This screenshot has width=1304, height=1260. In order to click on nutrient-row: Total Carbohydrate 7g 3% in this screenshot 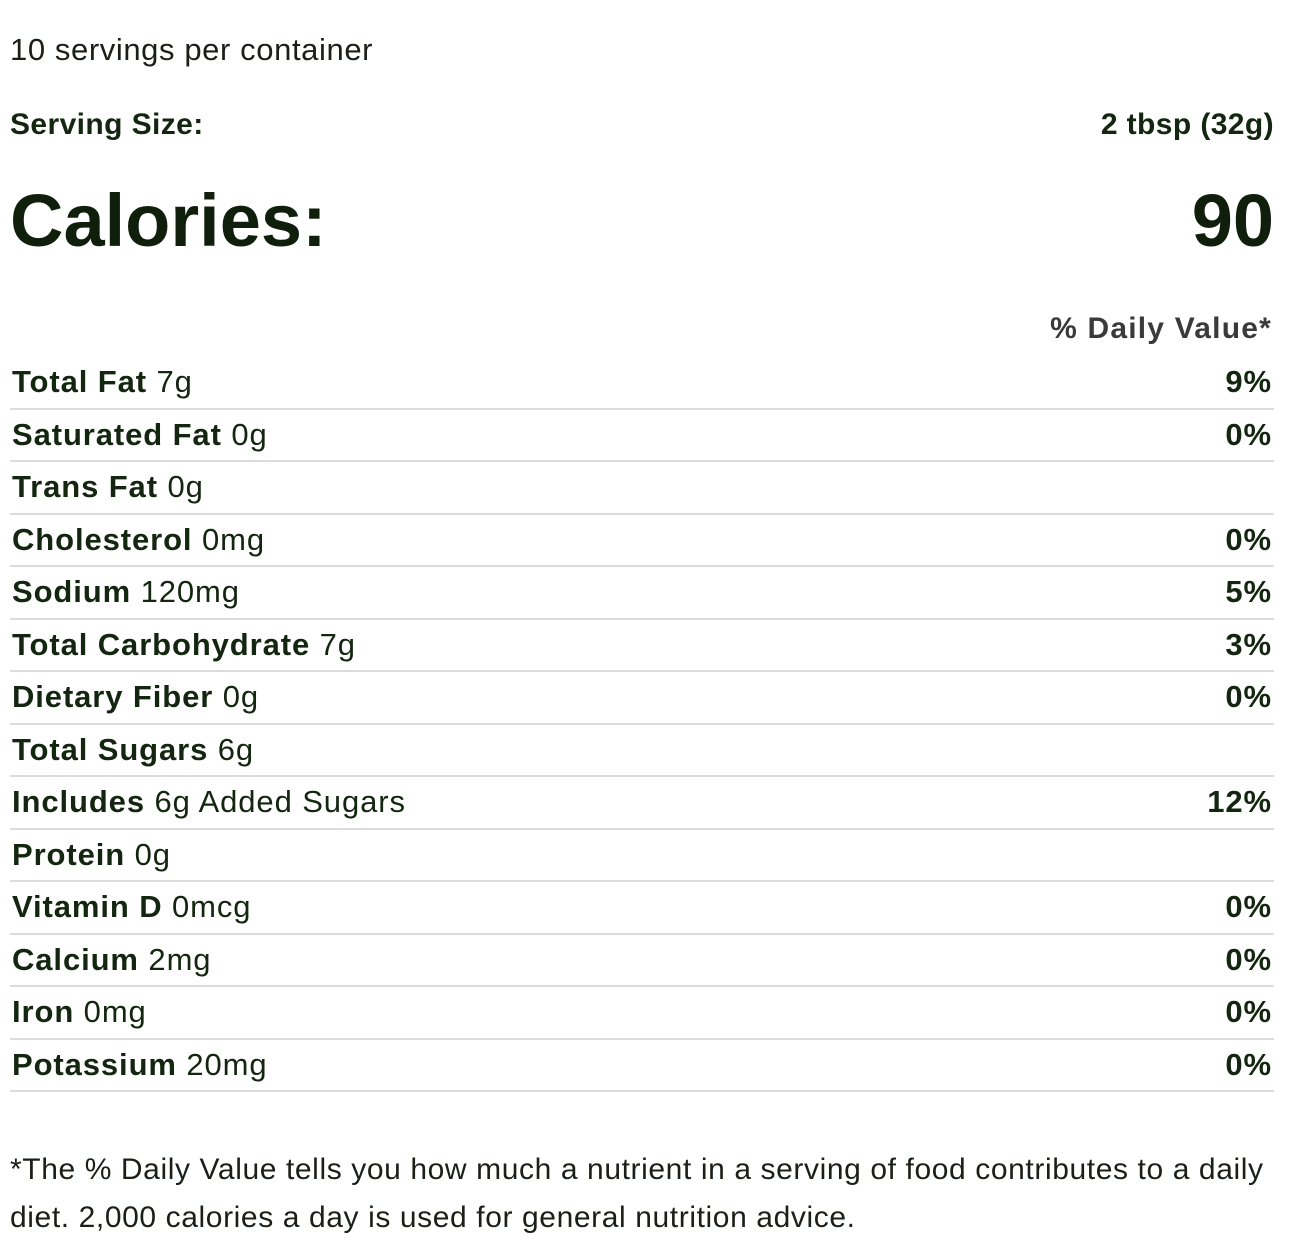, I will do `click(642, 646)`.